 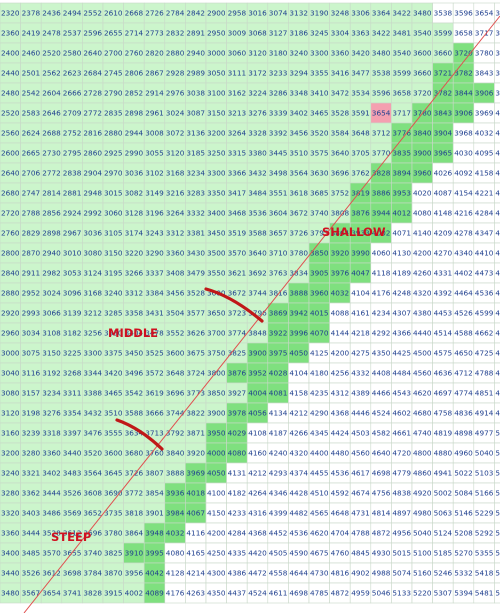 What do you see at coordinates (340, 173) in the screenshot?
I see `cell-value: 3696` at bounding box center [340, 173].